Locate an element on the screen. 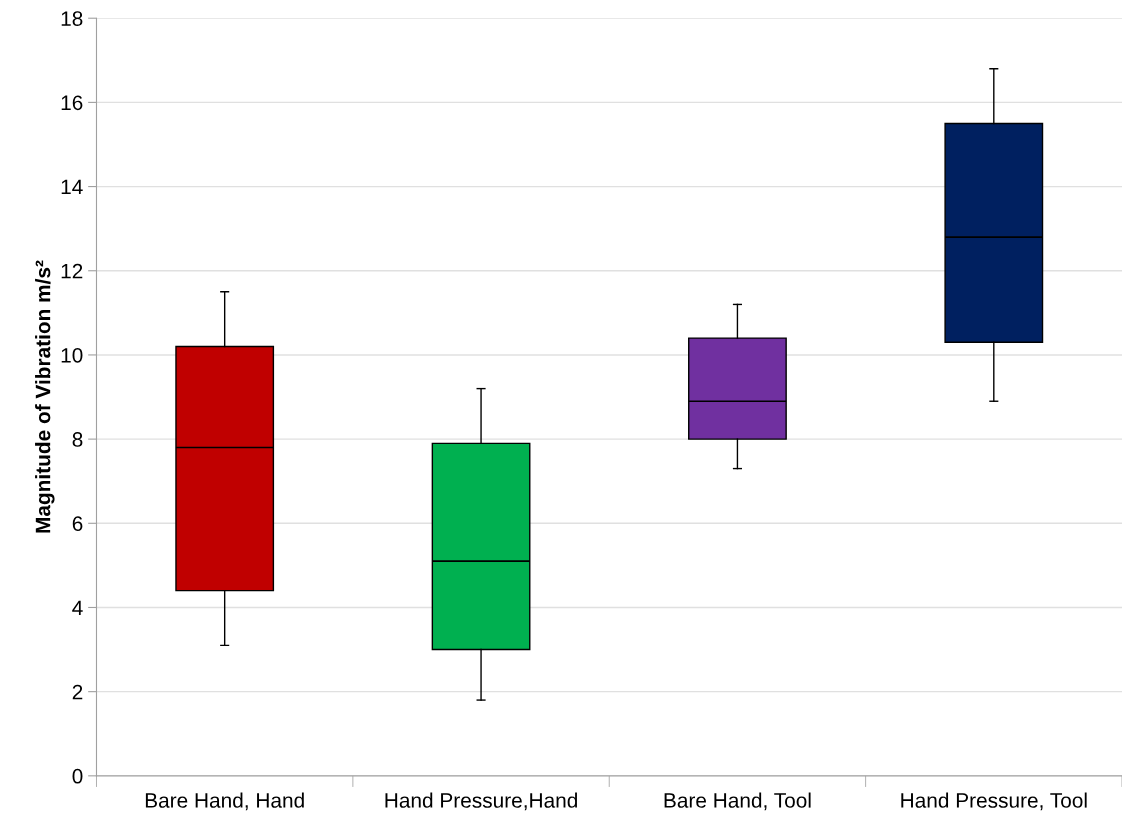 This screenshot has width=1122, height=828. y-axis-title: Magnitude of Vibration m/s² is located at coordinates (45, 396).